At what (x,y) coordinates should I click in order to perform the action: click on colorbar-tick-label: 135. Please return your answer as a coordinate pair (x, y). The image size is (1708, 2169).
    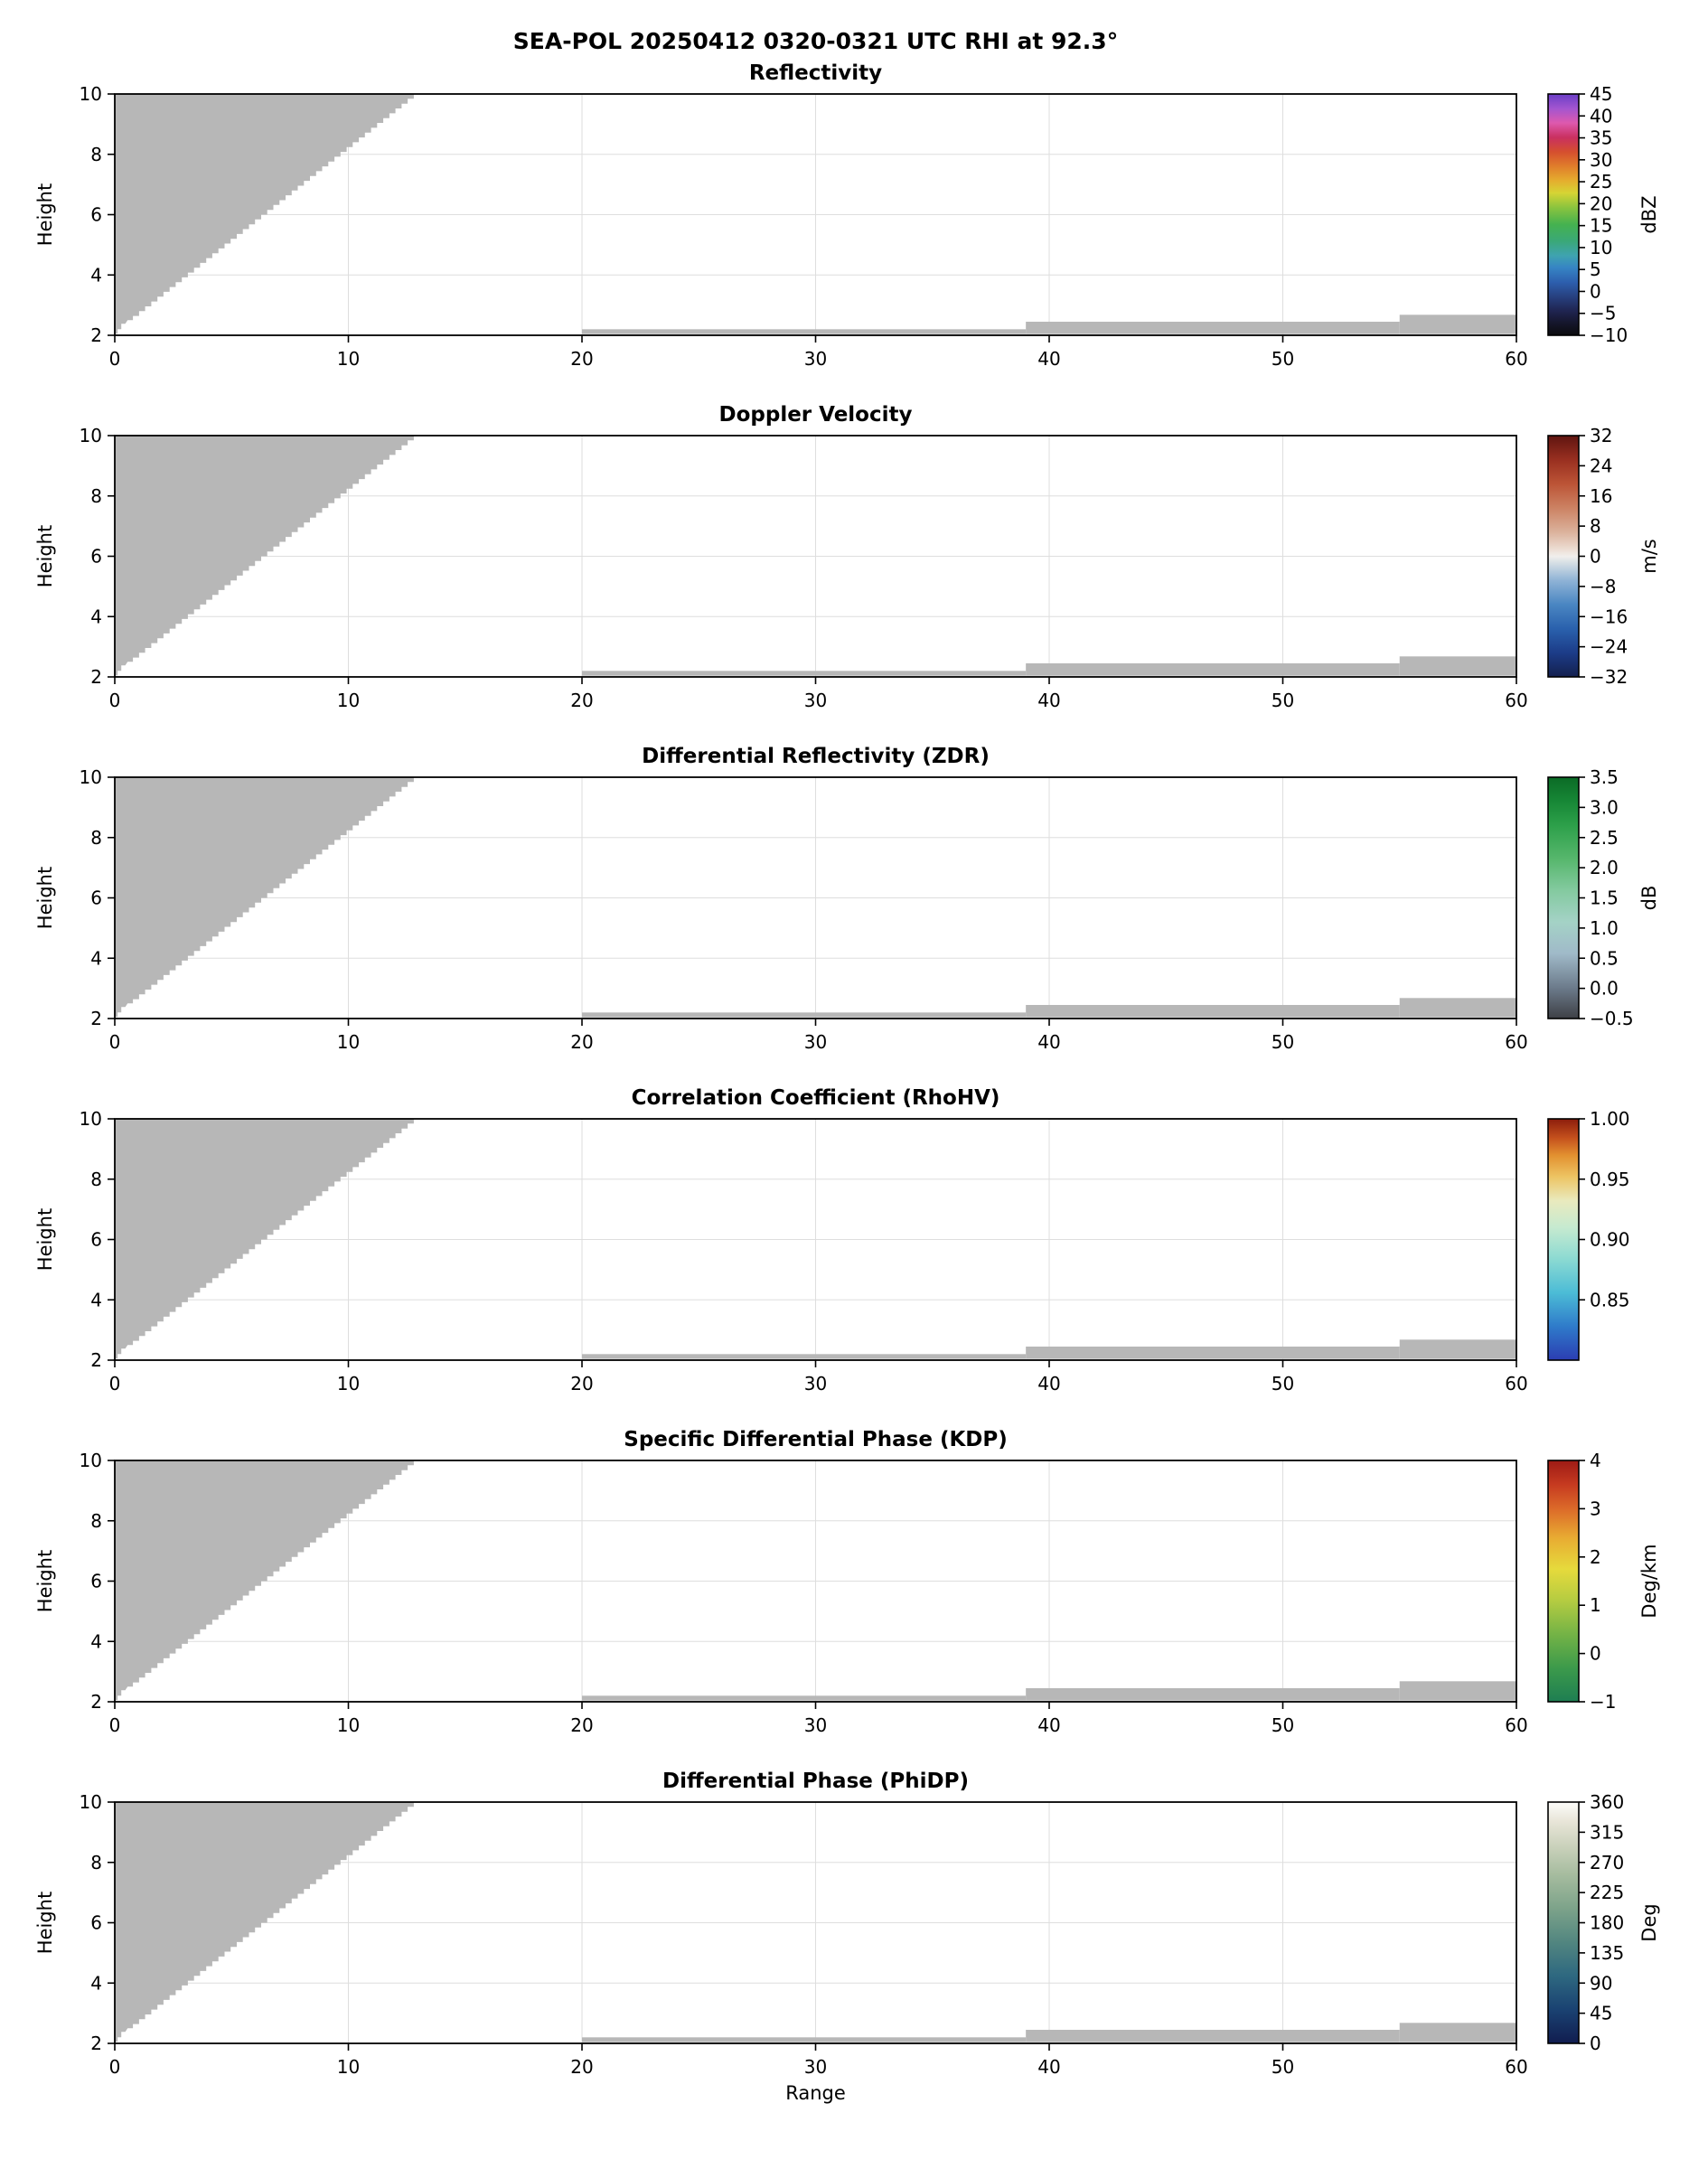
    Looking at the image, I should click on (1607, 1953).